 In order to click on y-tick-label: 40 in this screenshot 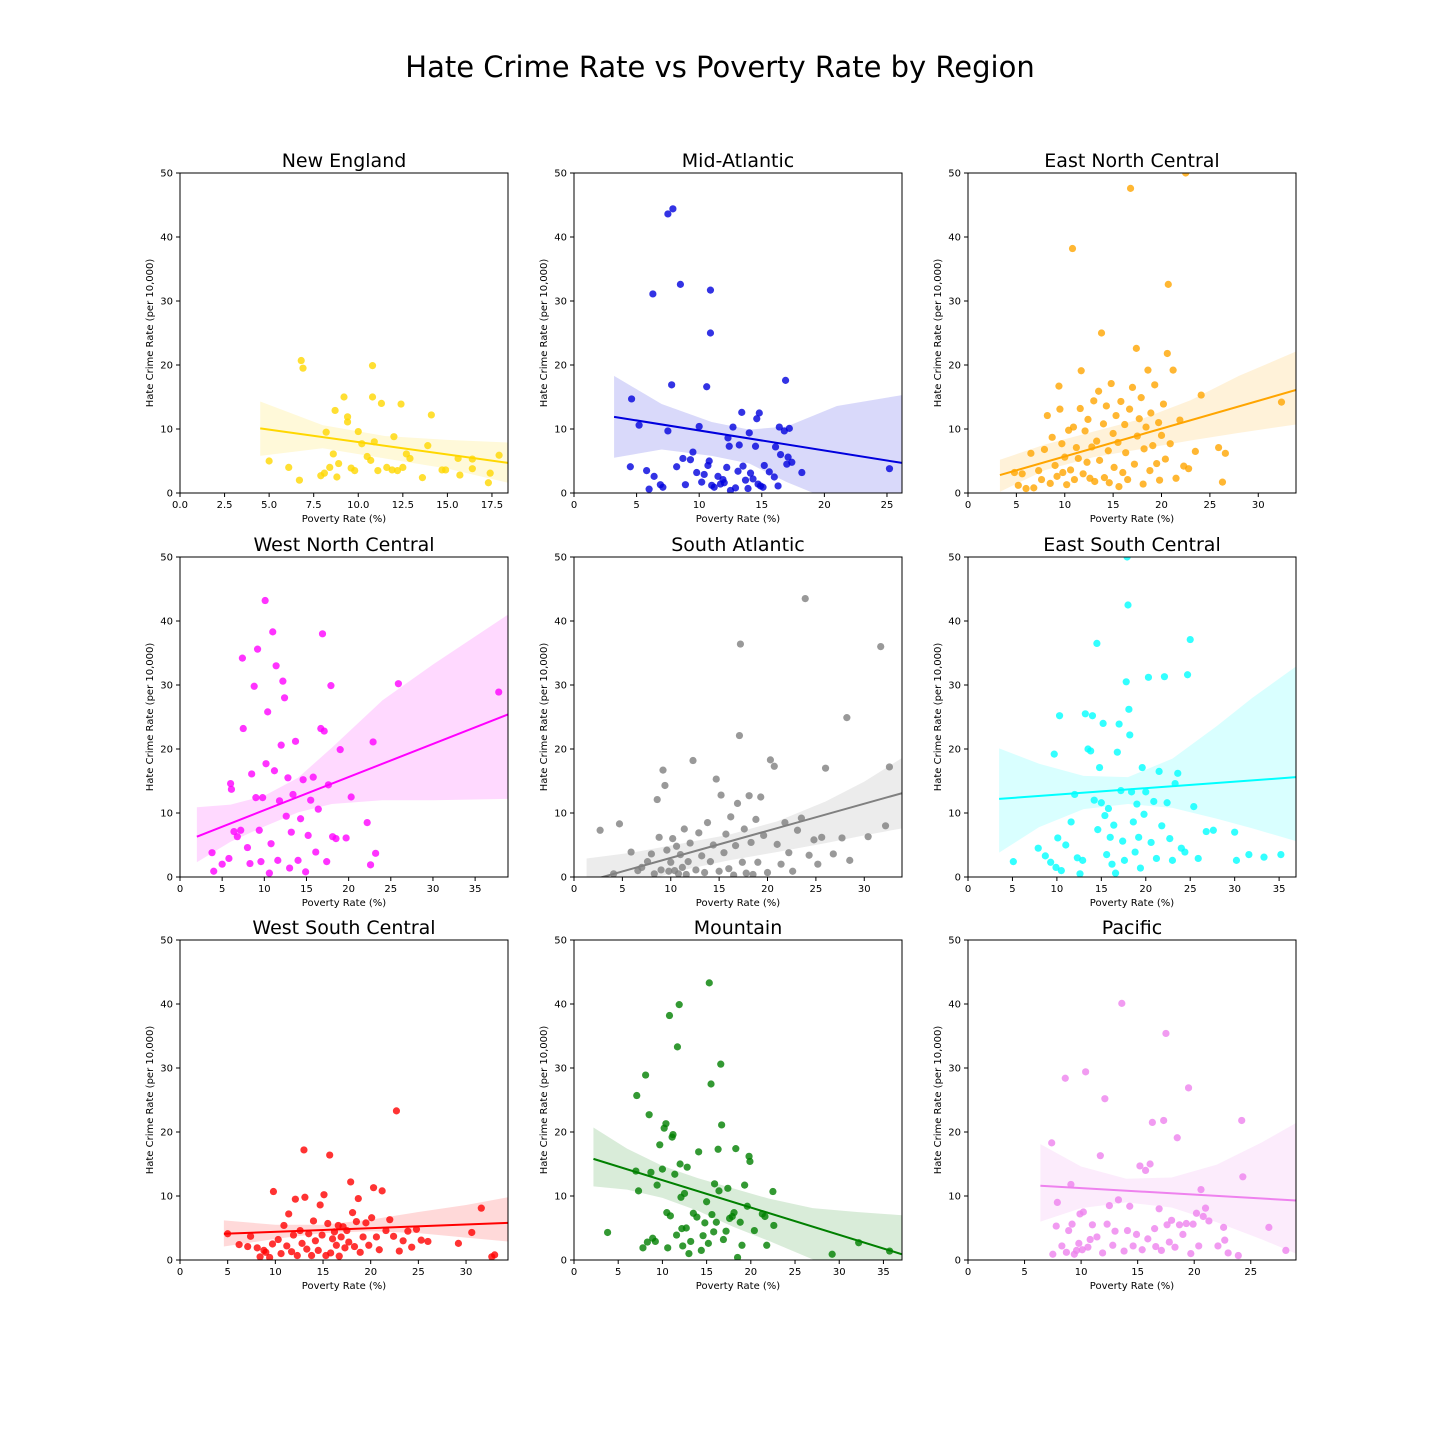, I will do `click(166, 238)`.